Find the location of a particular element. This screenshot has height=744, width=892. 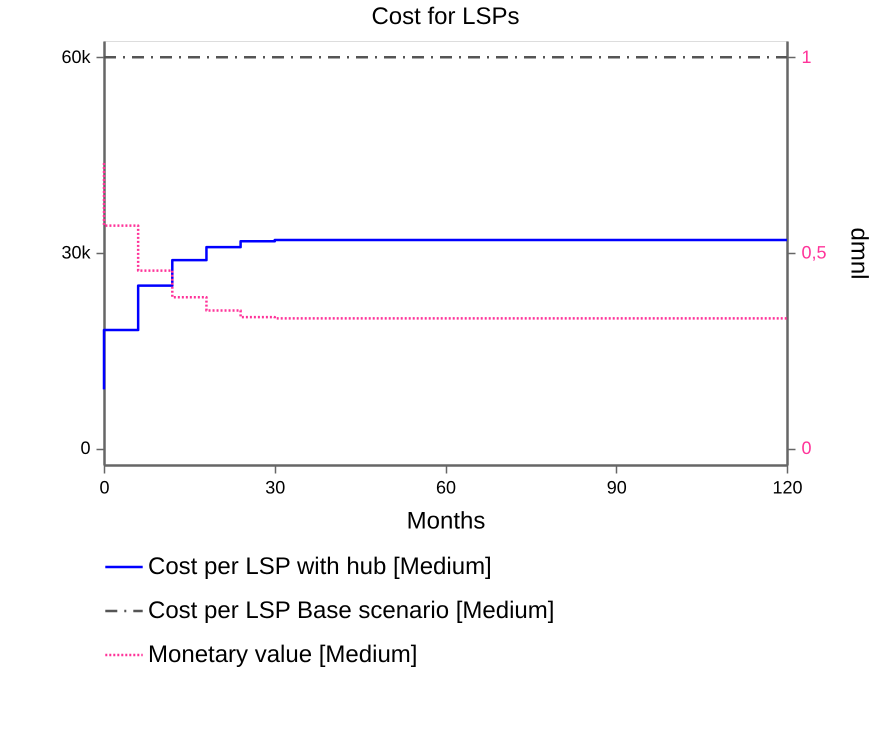

y2-axis-title: dmnl is located at coordinates (859, 253).